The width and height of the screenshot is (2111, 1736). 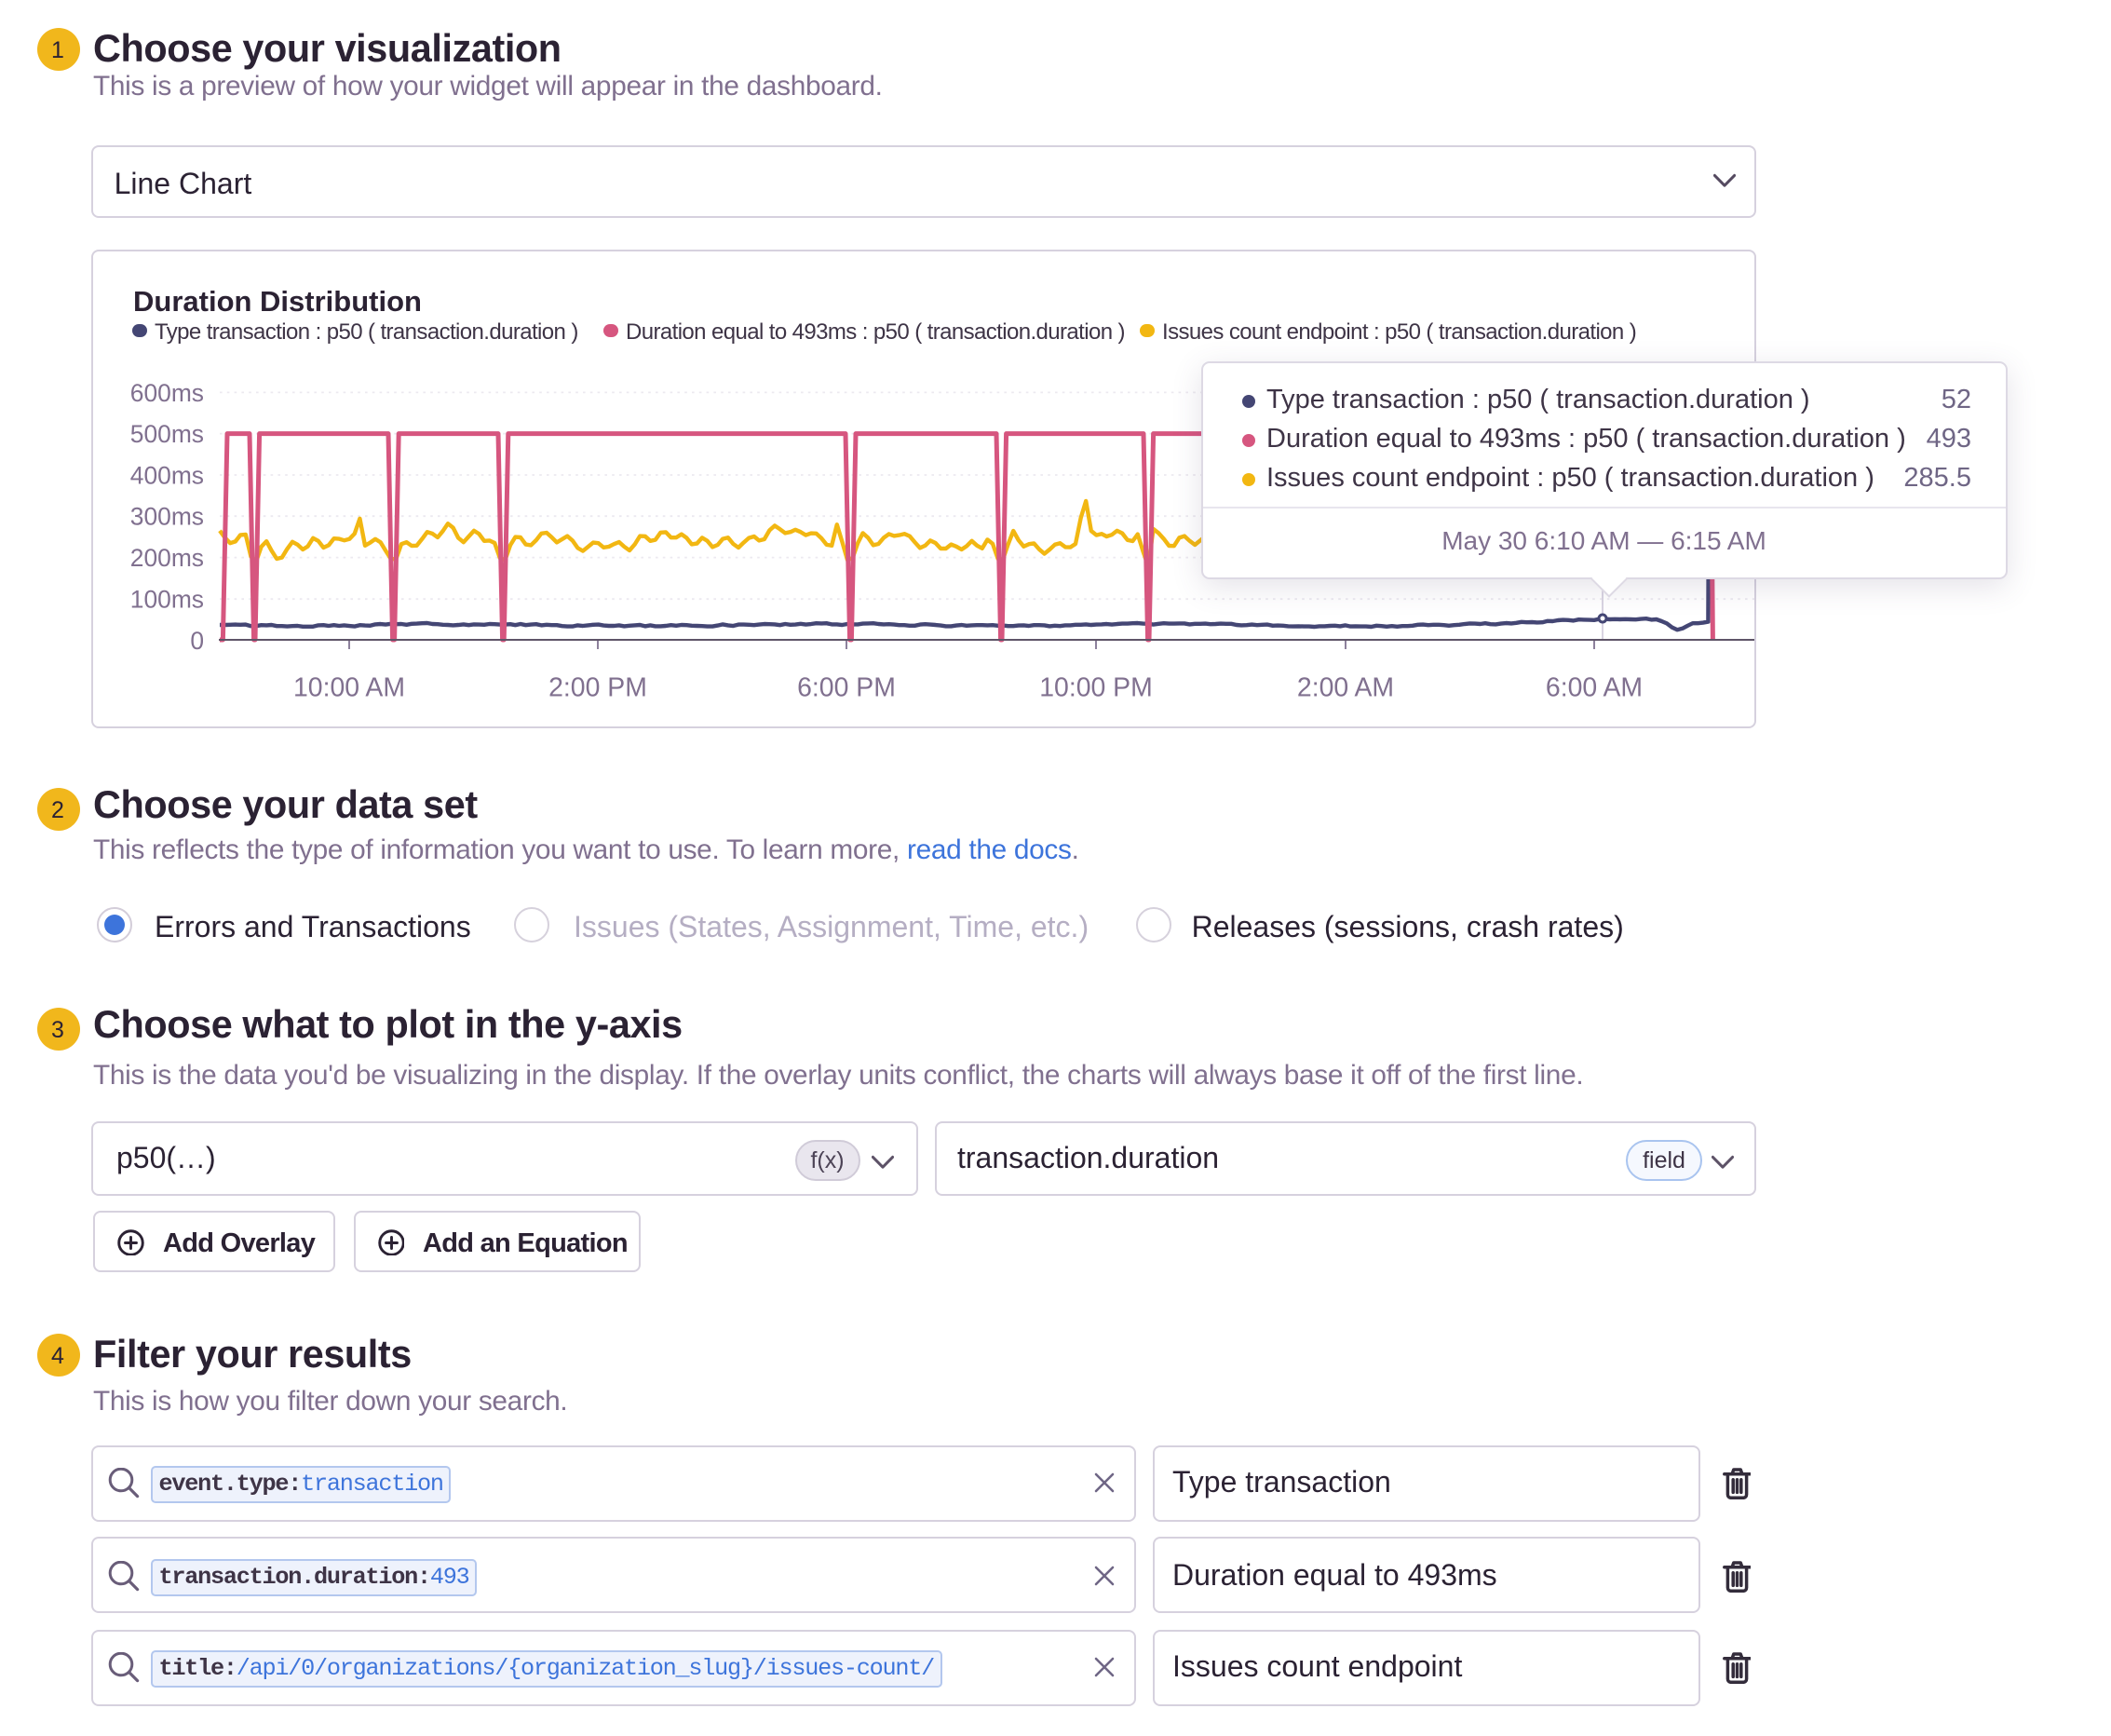 I want to click on svg-text: 6:00 PM, so click(x=846, y=688).